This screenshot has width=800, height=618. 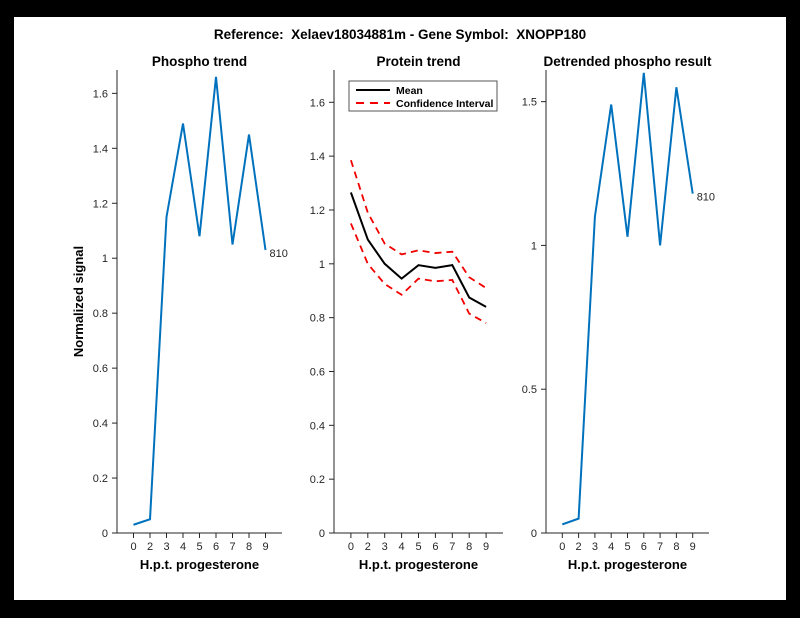 What do you see at coordinates (200, 301) in the screenshot?
I see `series-line-phospho-signal` at bounding box center [200, 301].